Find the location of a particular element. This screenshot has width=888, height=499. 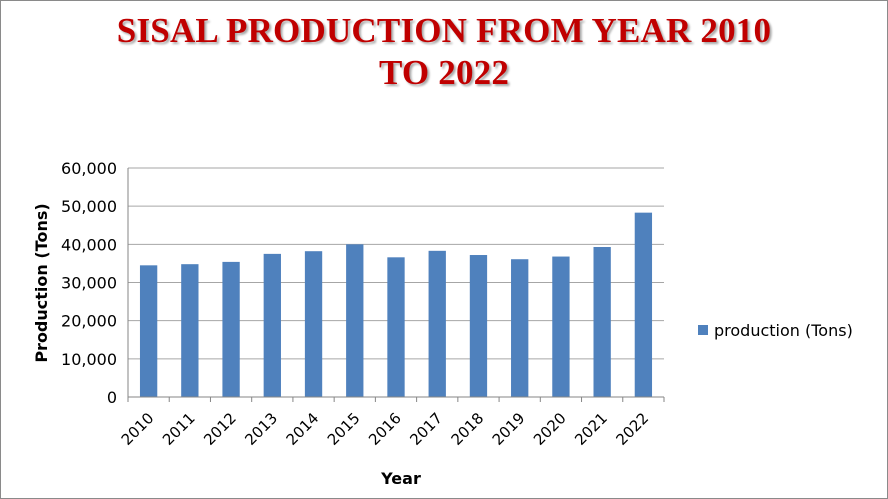

y-tick-label: 0 is located at coordinates (112, 397).